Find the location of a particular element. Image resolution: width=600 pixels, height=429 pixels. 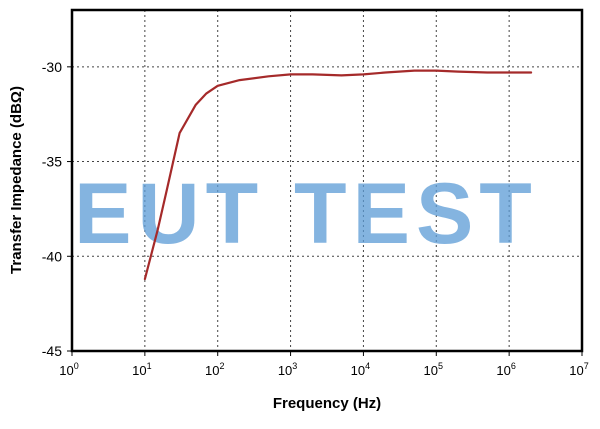

x-tick-label: 10⁵ is located at coordinates (433, 369).